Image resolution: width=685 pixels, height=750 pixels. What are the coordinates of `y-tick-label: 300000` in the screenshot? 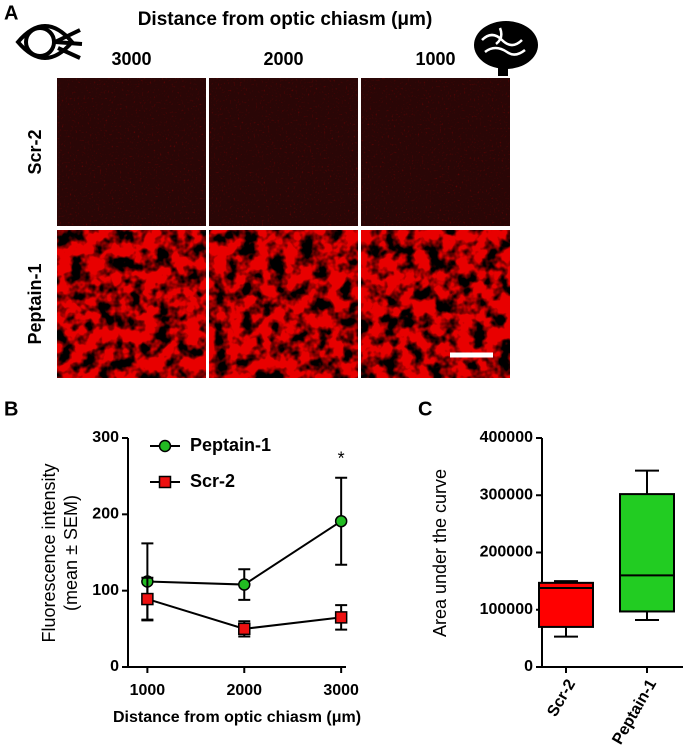 It's located at (506, 494).